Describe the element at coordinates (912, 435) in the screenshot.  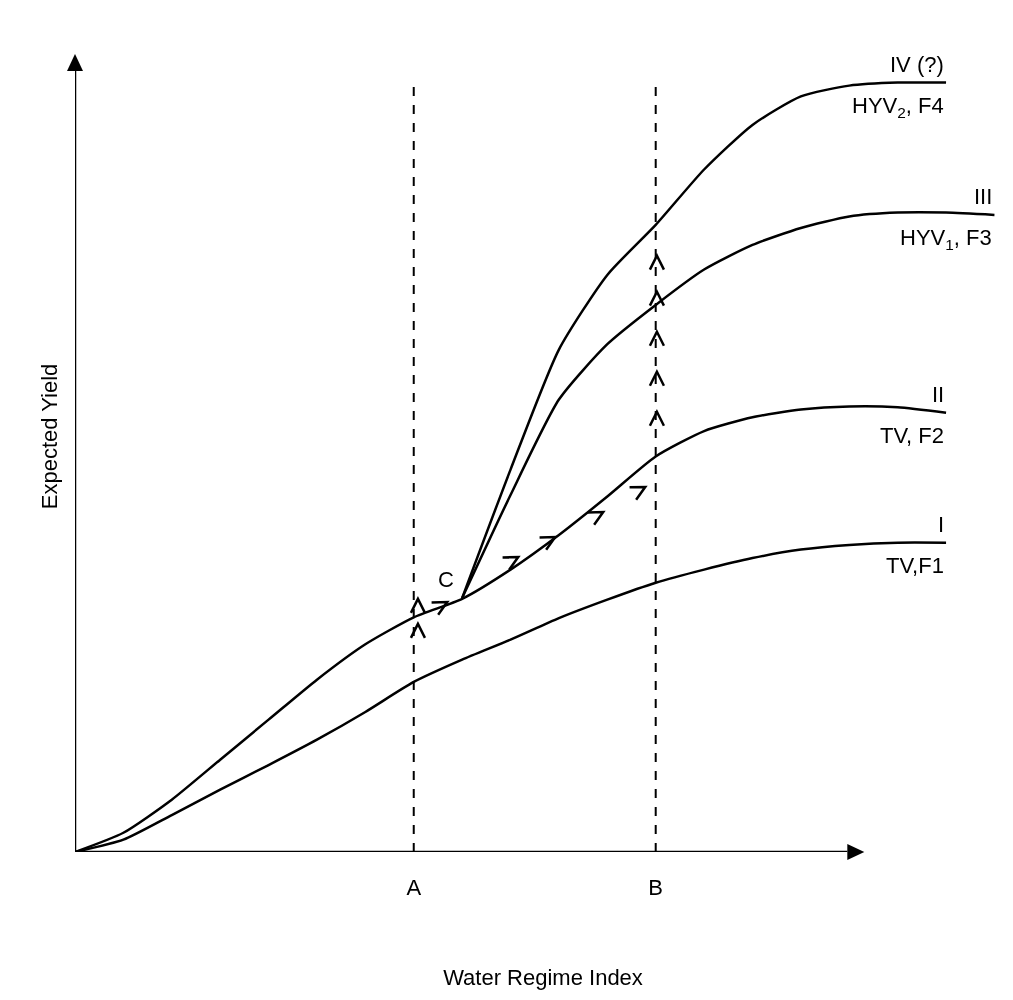
I see `annotation: TV, F2` at that location.